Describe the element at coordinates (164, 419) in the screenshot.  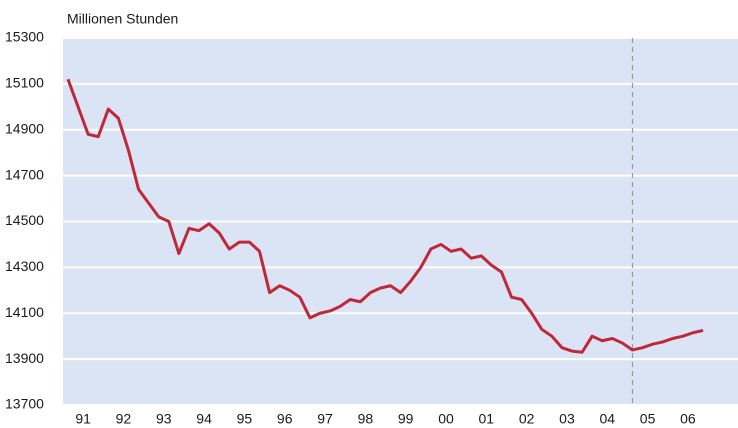
I see `x-tick-label: 93` at that location.